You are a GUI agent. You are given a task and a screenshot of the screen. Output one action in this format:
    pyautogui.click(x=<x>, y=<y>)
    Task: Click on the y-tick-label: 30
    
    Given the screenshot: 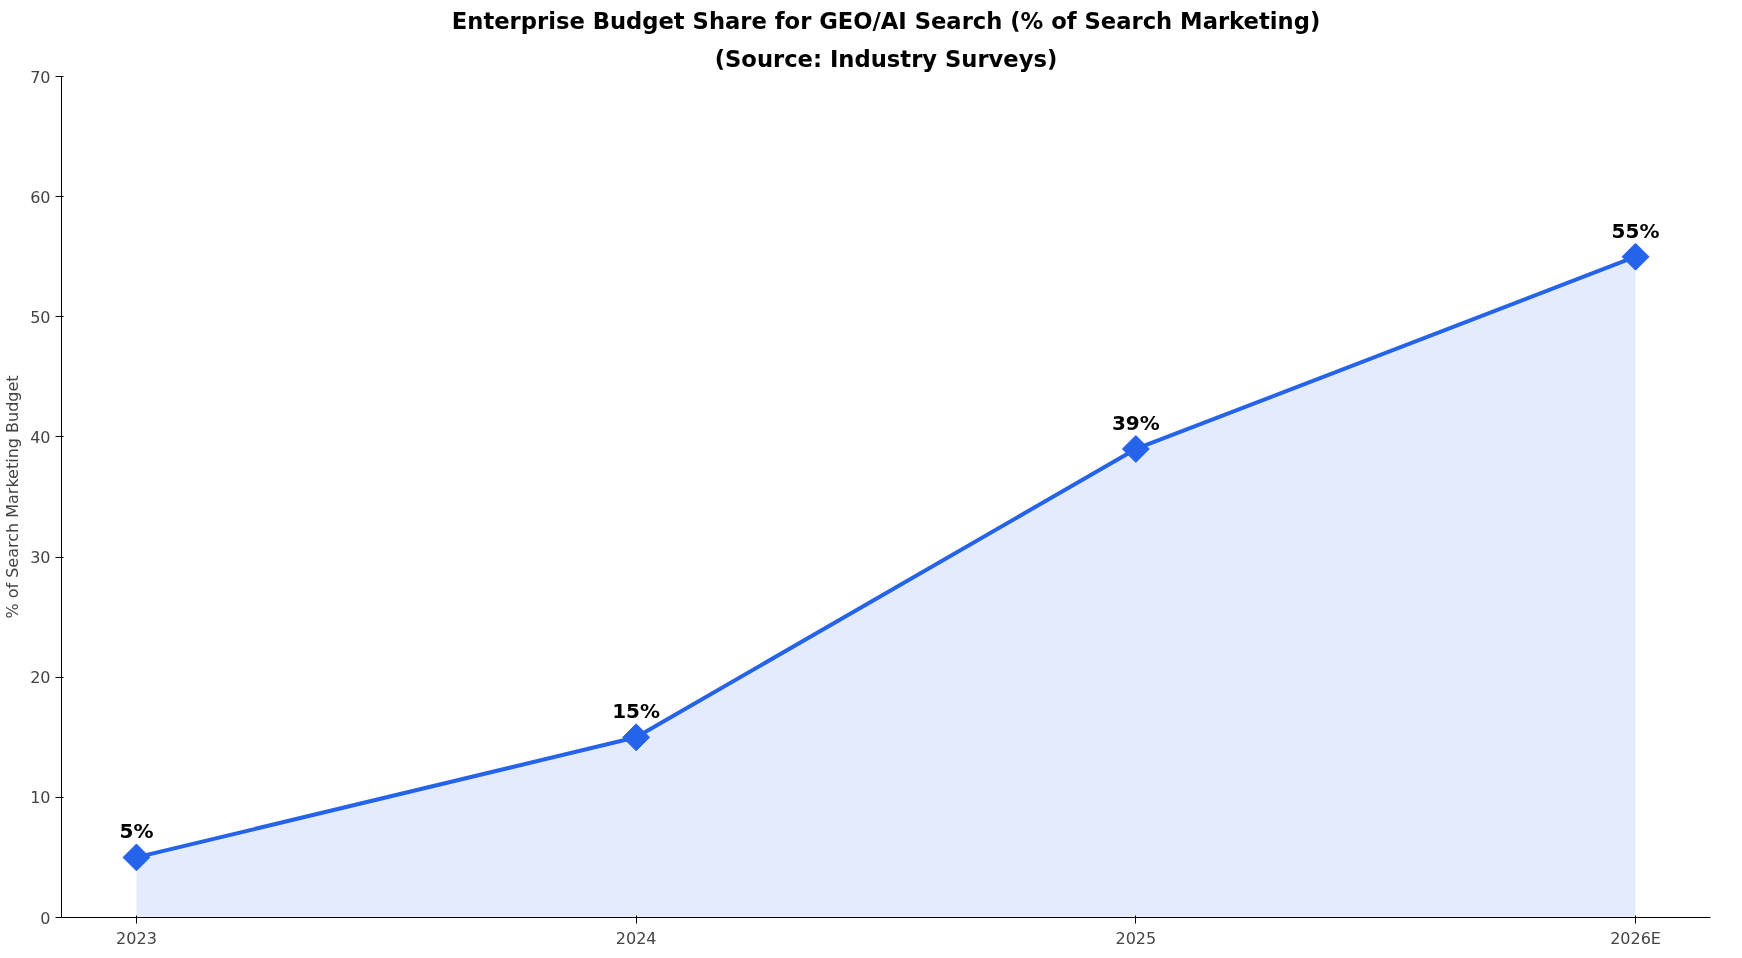 What is the action you would take?
    pyautogui.click(x=40, y=558)
    